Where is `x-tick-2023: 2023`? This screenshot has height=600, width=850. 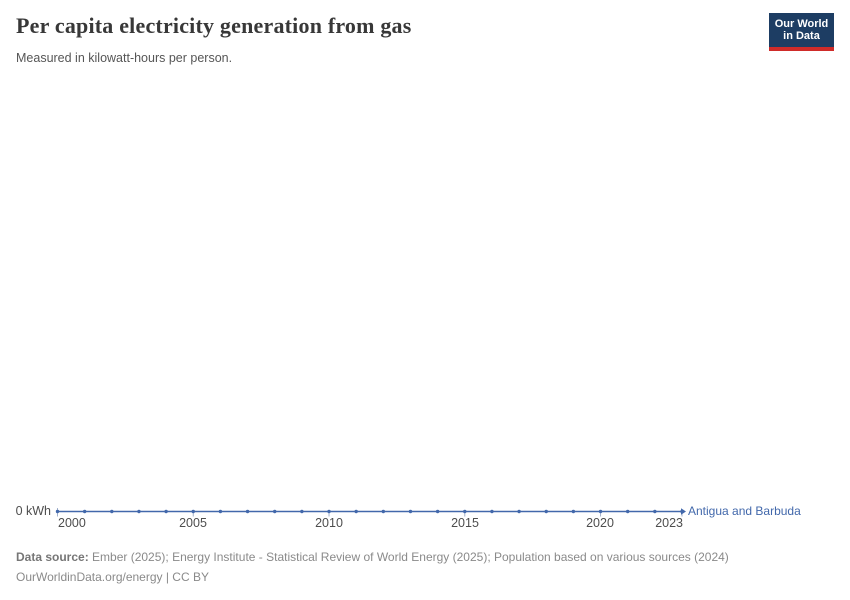 x-tick-2023: 2023 is located at coordinates (669, 523).